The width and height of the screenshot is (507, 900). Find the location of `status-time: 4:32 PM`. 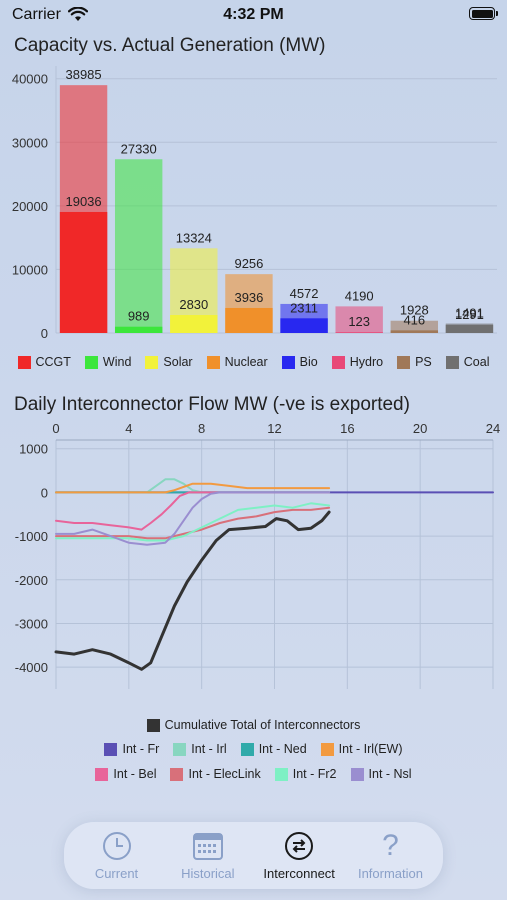

status-time: 4:32 PM is located at coordinates (253, 14).